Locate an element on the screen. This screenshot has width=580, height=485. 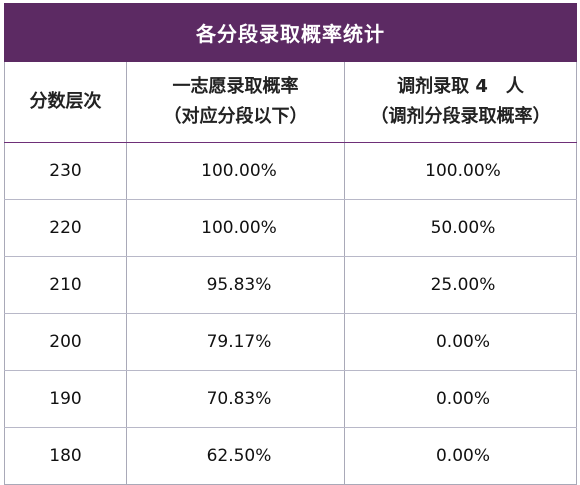
header-score-level: 分数层次 is located at coordinates (65, 102).